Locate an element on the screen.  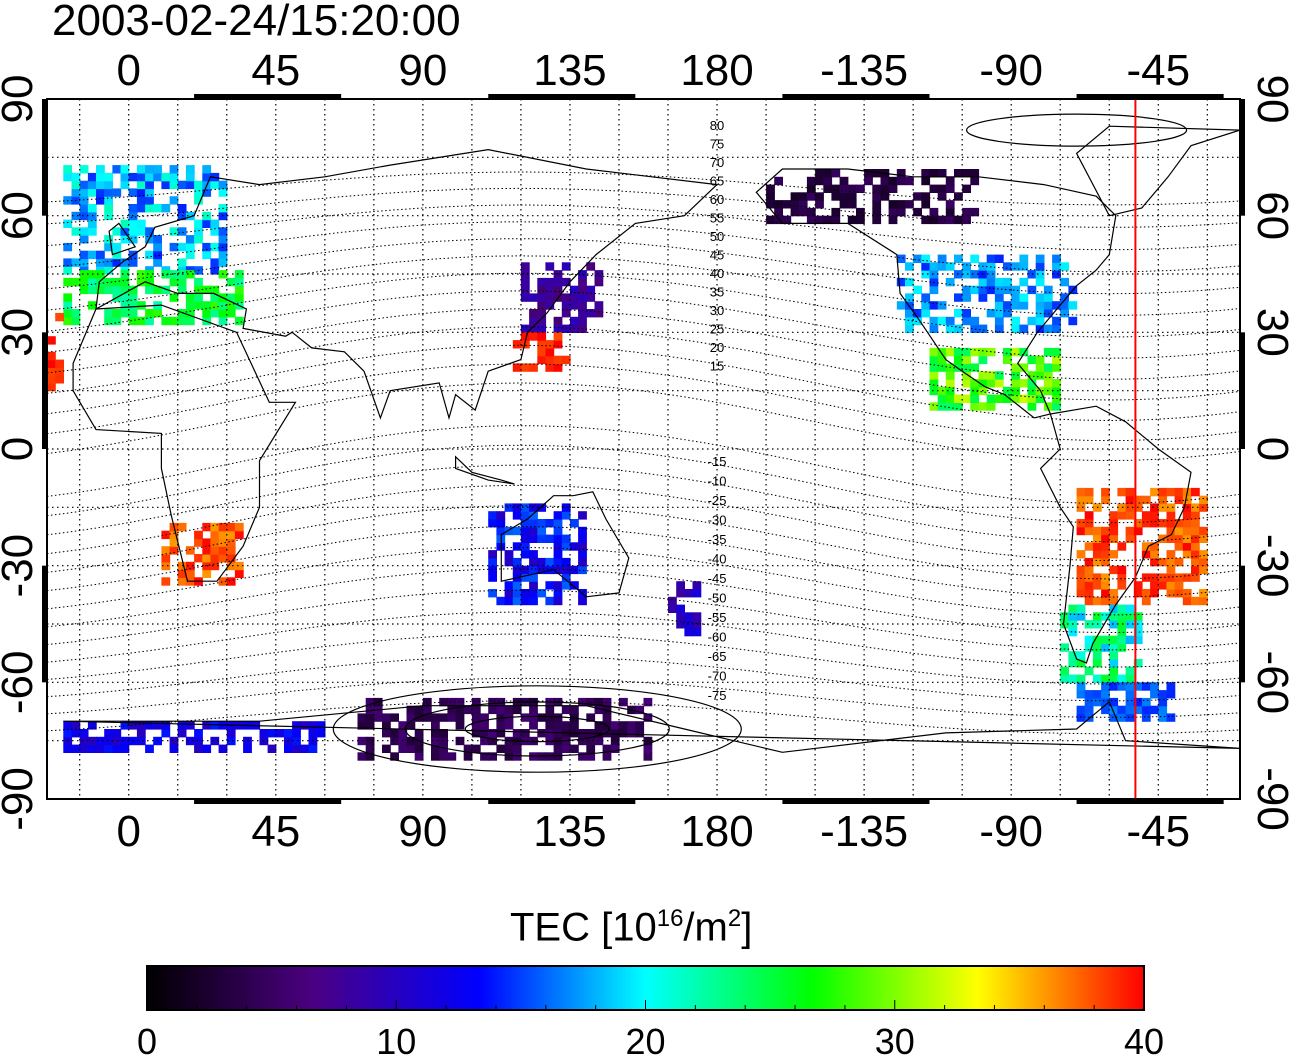
left-lat-tick-label: -90 is located at coordinates (21, 799).